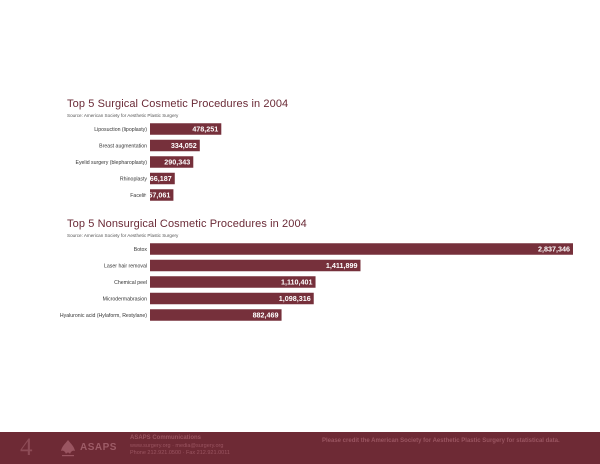  I want to click on value-label-3: 1,110,401, so click(297, 282).